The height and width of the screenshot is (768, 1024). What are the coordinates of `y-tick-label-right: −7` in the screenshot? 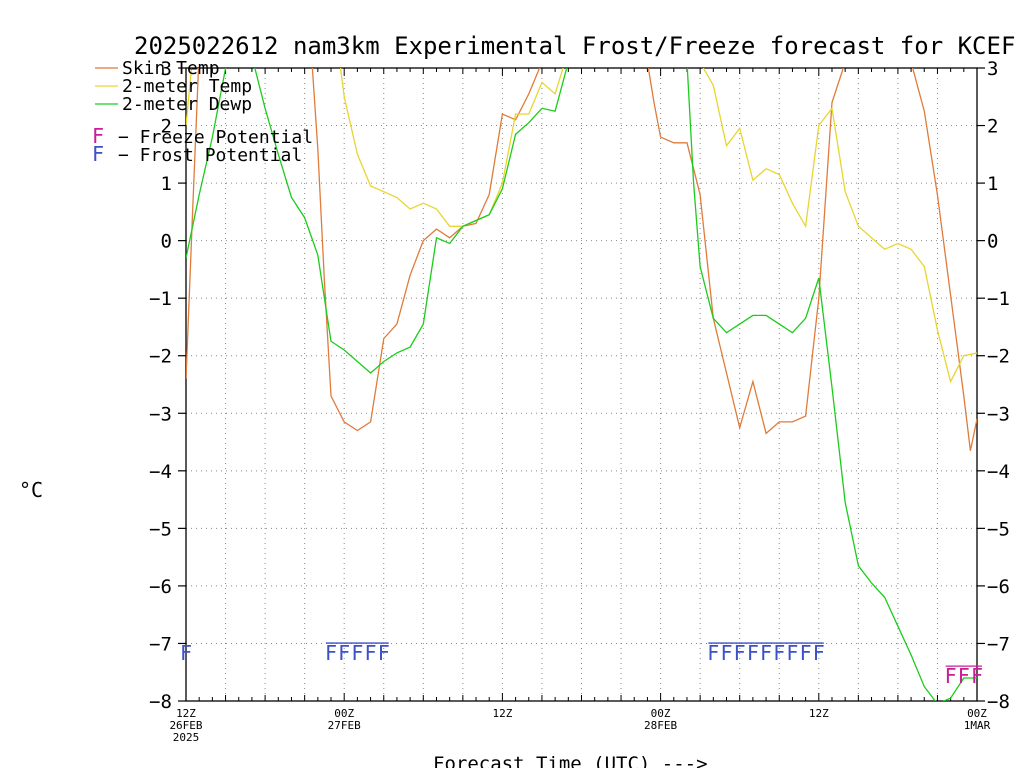 It's located at (998, 644).